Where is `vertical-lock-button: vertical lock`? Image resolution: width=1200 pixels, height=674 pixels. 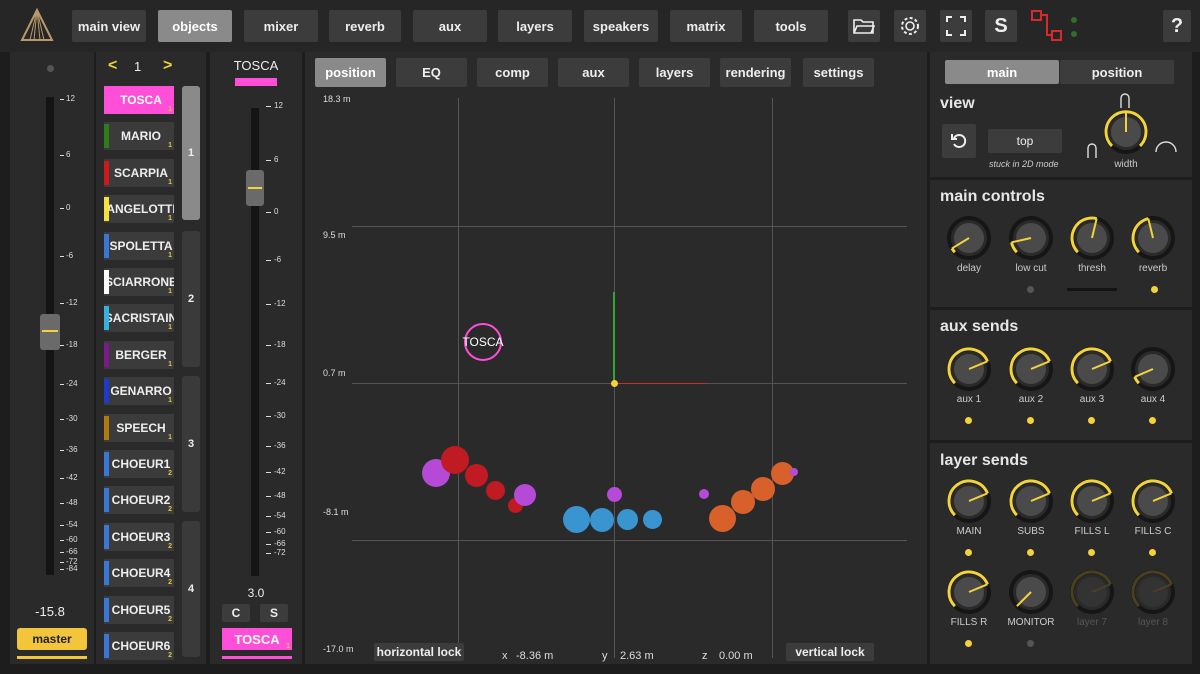 vertical-lock-button: vertical lock is located at coordinates (830, 652).